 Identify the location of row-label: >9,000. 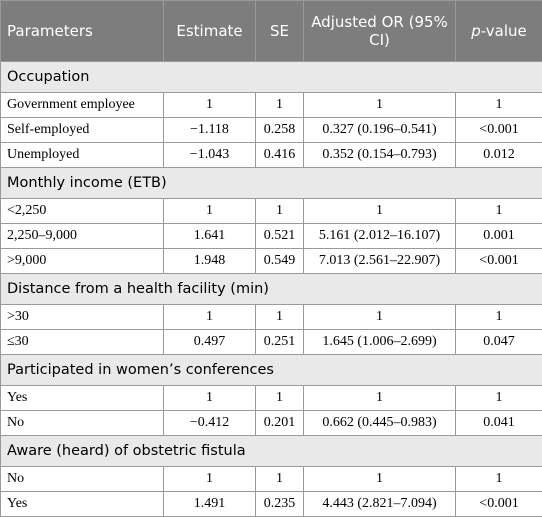
(82, 261).